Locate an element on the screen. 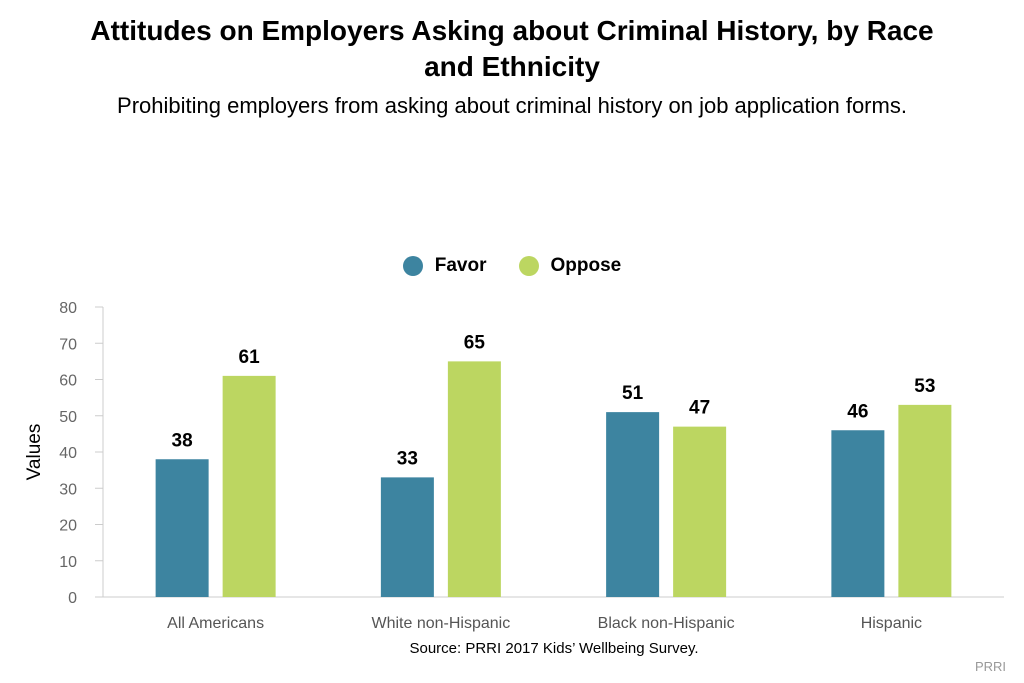  data-label: 61 is located at coordinates (250, 357).